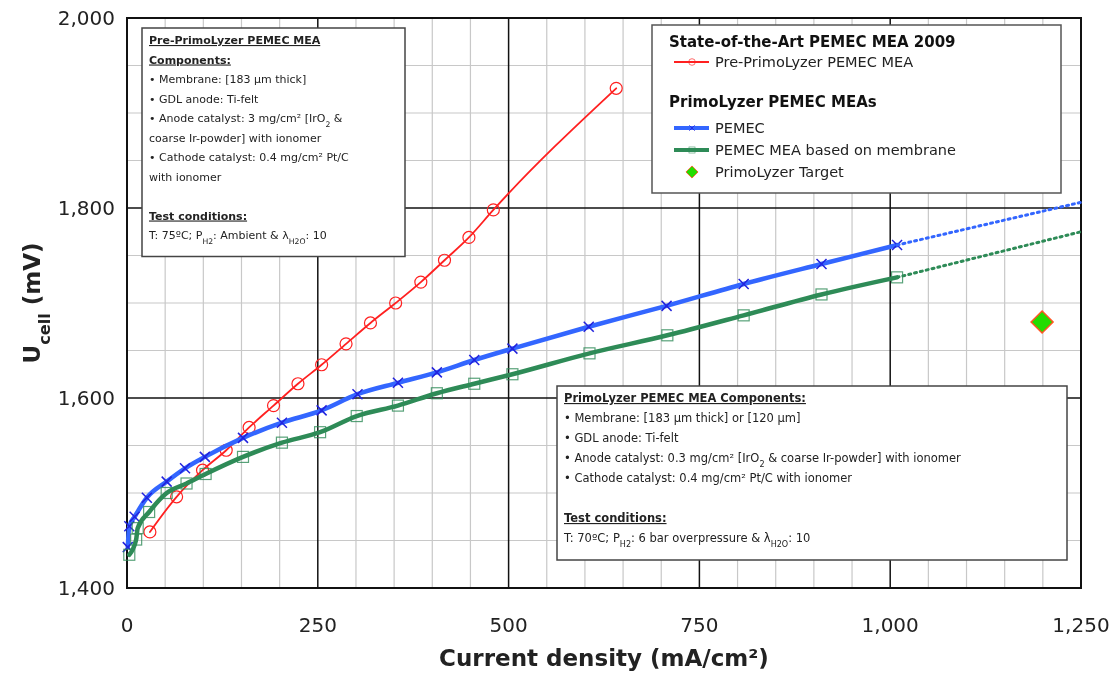  Describe the element at coordinates (773, 102) in the screenshot. I see `annotation: PrimoLyzer PEMEC MEAs` at that location.